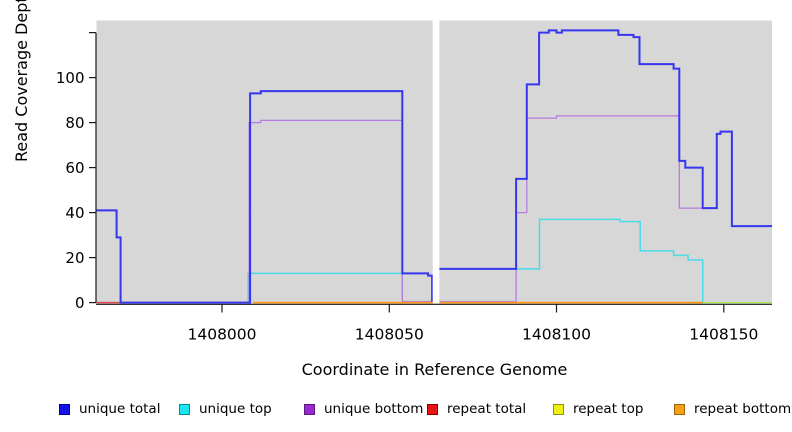 Image resolution: width=792 pixels, height=432 pixels. I want to click on missing-data-band, so click(436, 162).